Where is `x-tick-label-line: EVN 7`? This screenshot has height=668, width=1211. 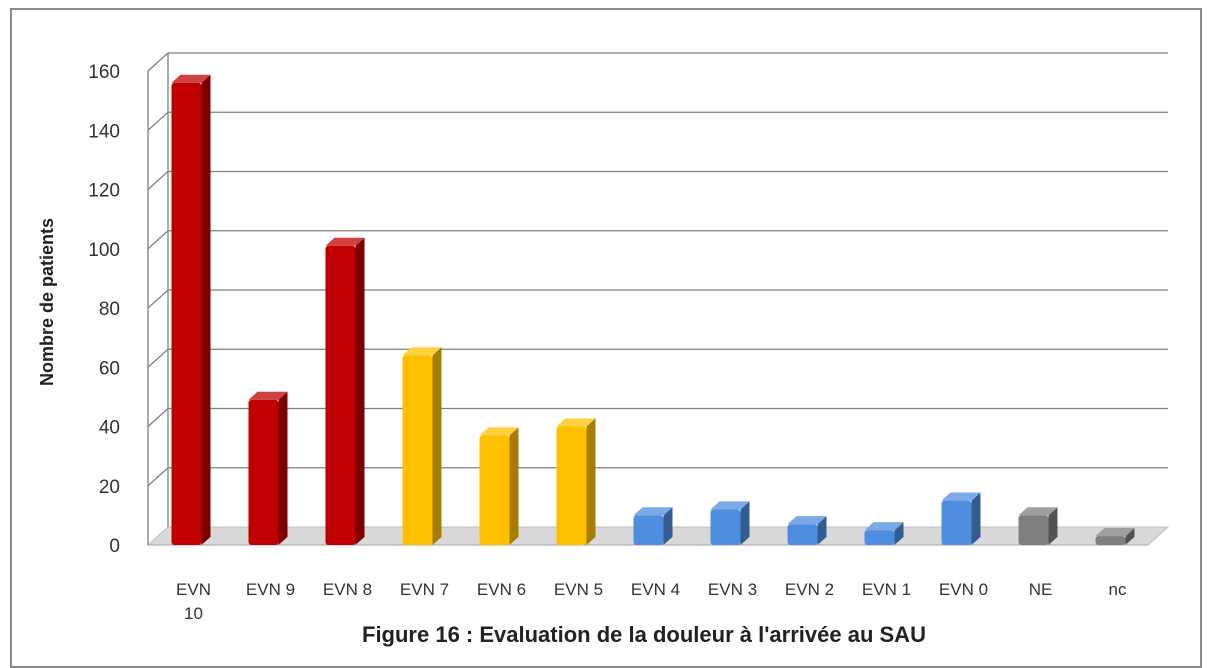 x-tick-label-line: EVN 7 is located at coordinates (424, 589).